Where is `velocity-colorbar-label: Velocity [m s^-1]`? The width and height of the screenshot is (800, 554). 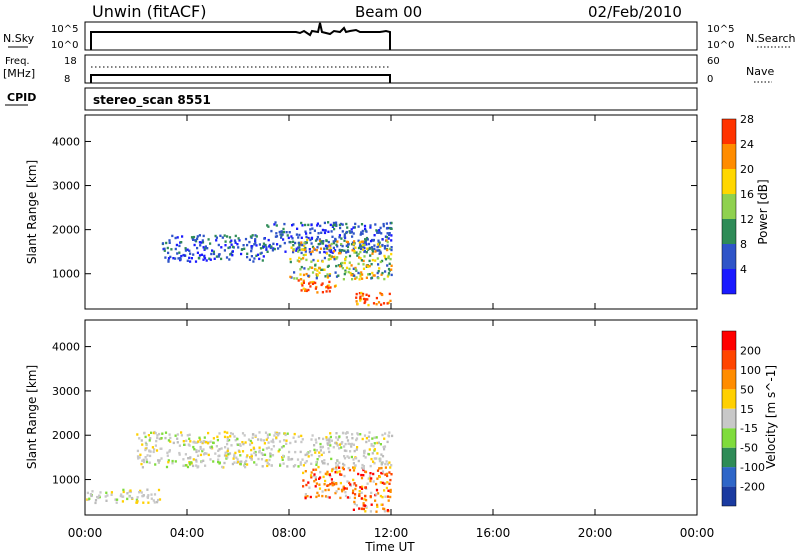 velocity-colorbar-label: Velocity [m s^-1] is located at coordinates (771, 417).